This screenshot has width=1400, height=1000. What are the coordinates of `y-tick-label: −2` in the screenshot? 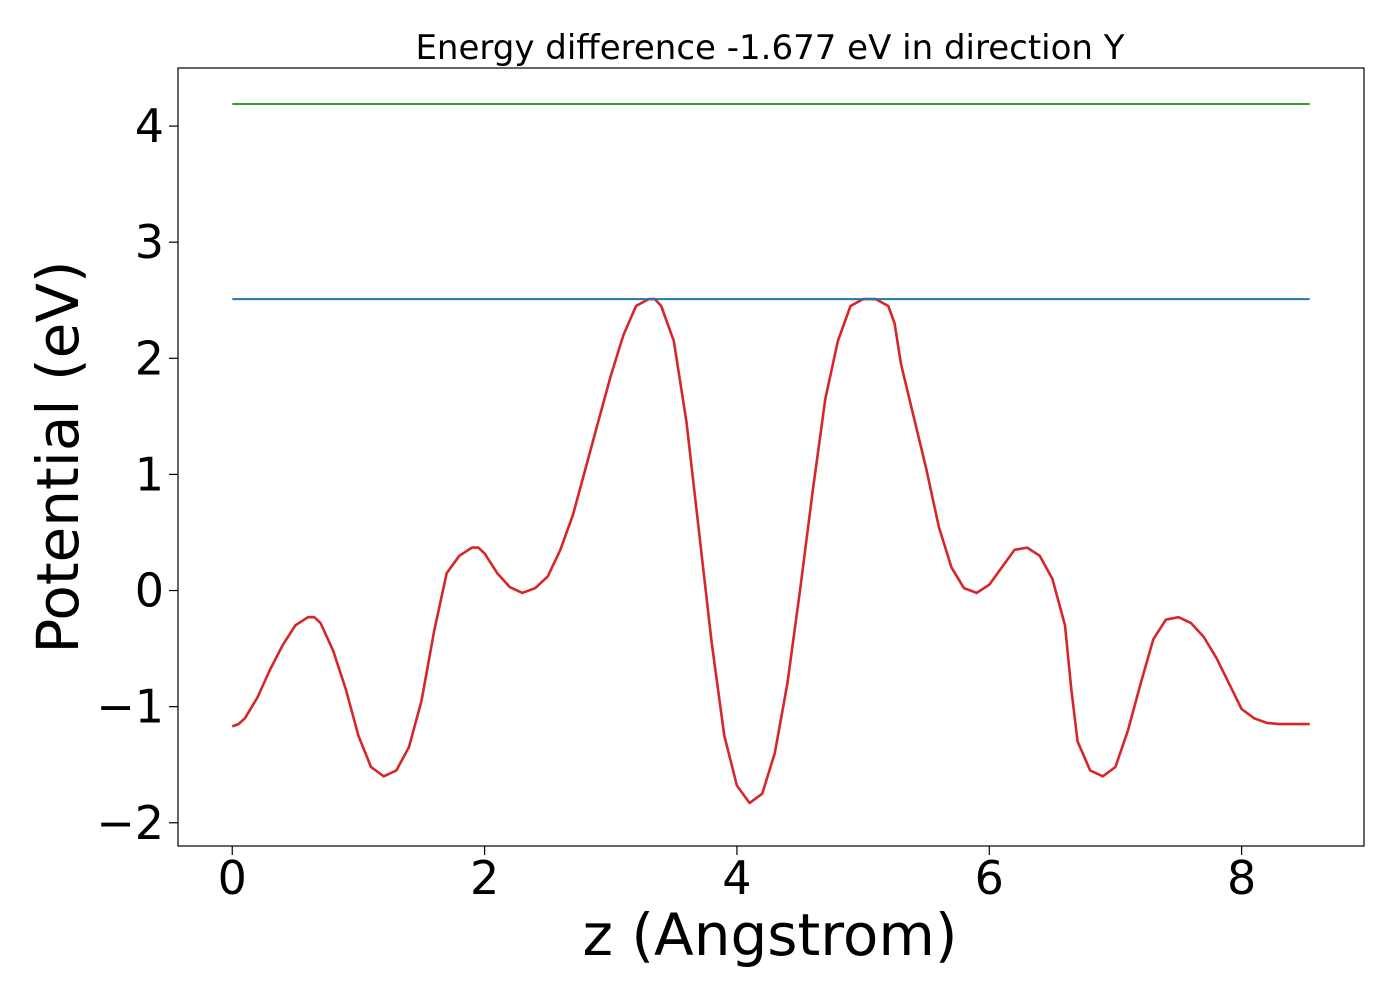 It's located at (130, 823).